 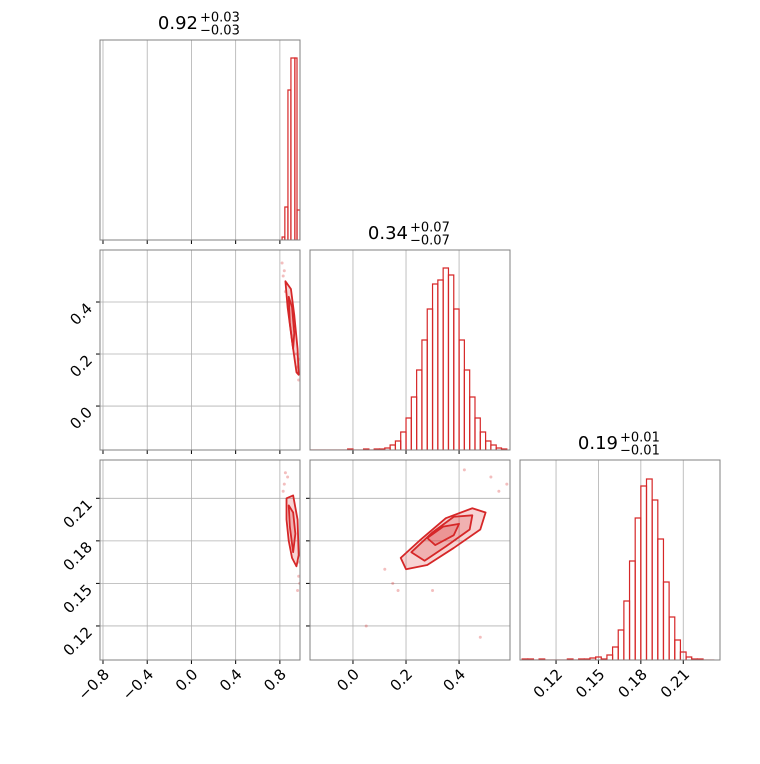 I want to click on x-tick-label: 0.12, so click(x=548, y=683).